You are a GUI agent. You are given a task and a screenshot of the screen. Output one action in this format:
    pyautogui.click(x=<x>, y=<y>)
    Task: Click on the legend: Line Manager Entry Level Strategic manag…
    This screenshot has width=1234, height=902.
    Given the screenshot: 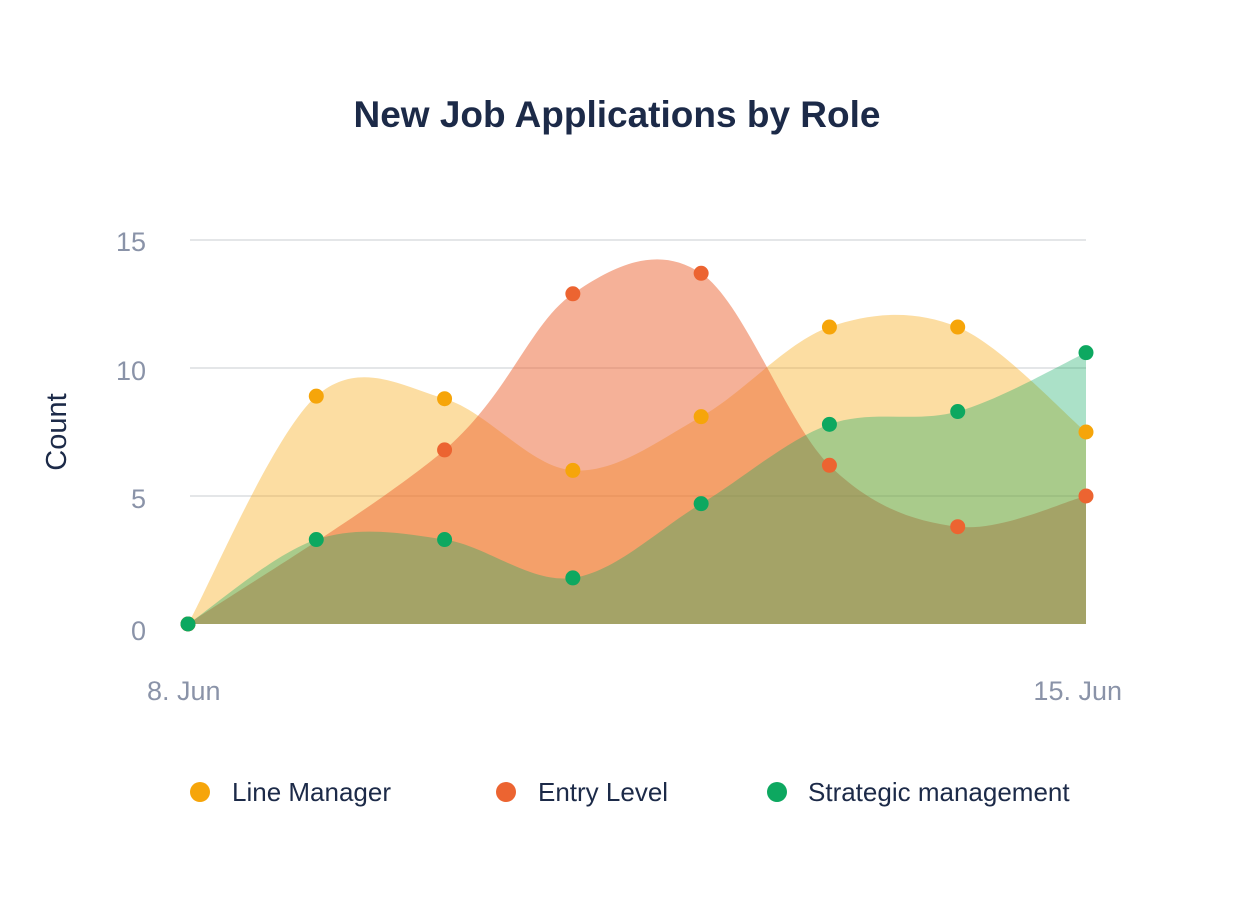 What is the action you would take?
    pyautogui.click(x=630, y=792)
    